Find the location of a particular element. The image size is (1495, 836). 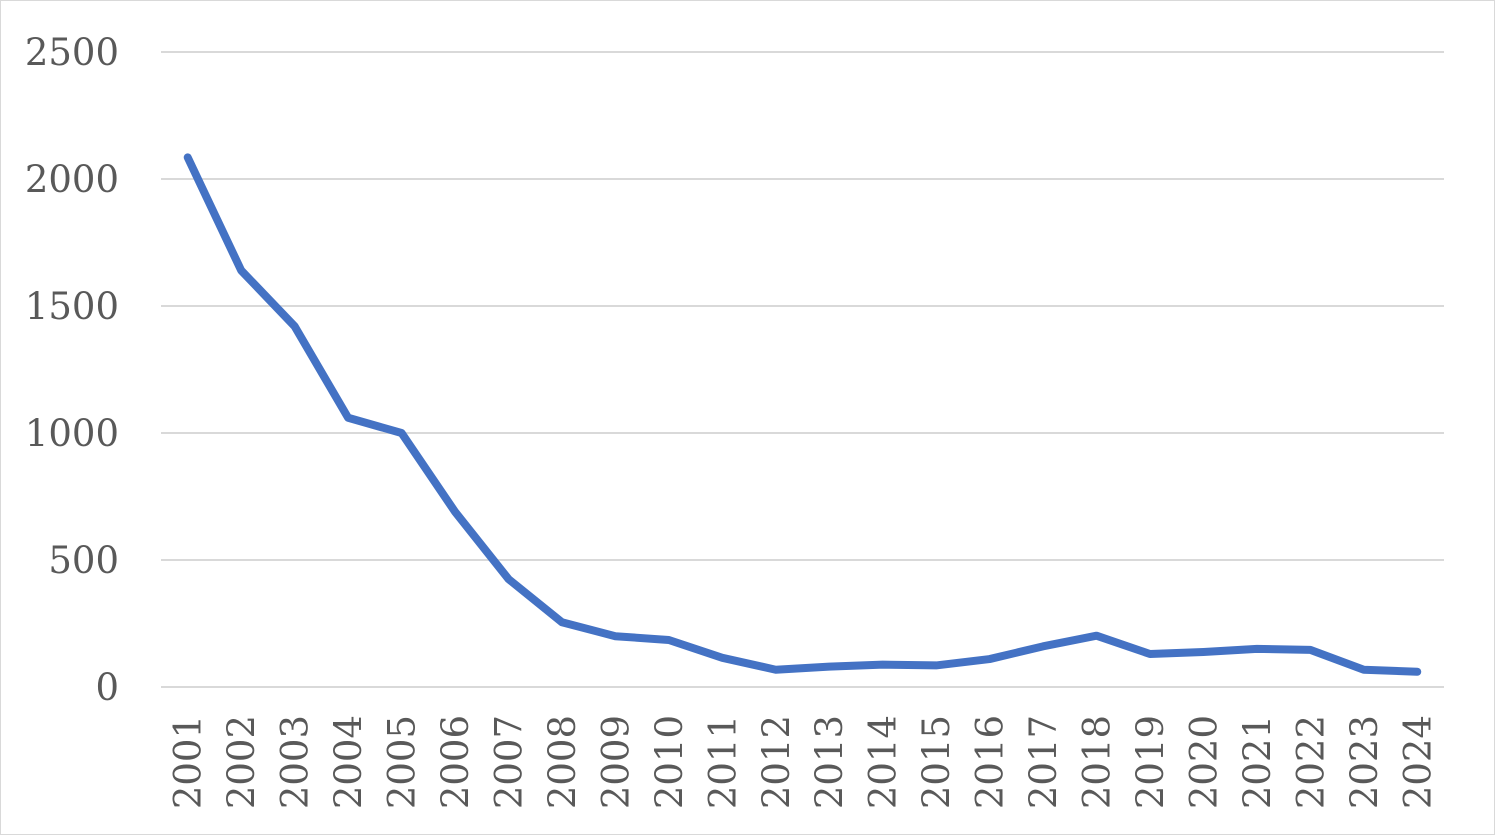

x-tick-label: 2007 is located at coordinates (508, 762).